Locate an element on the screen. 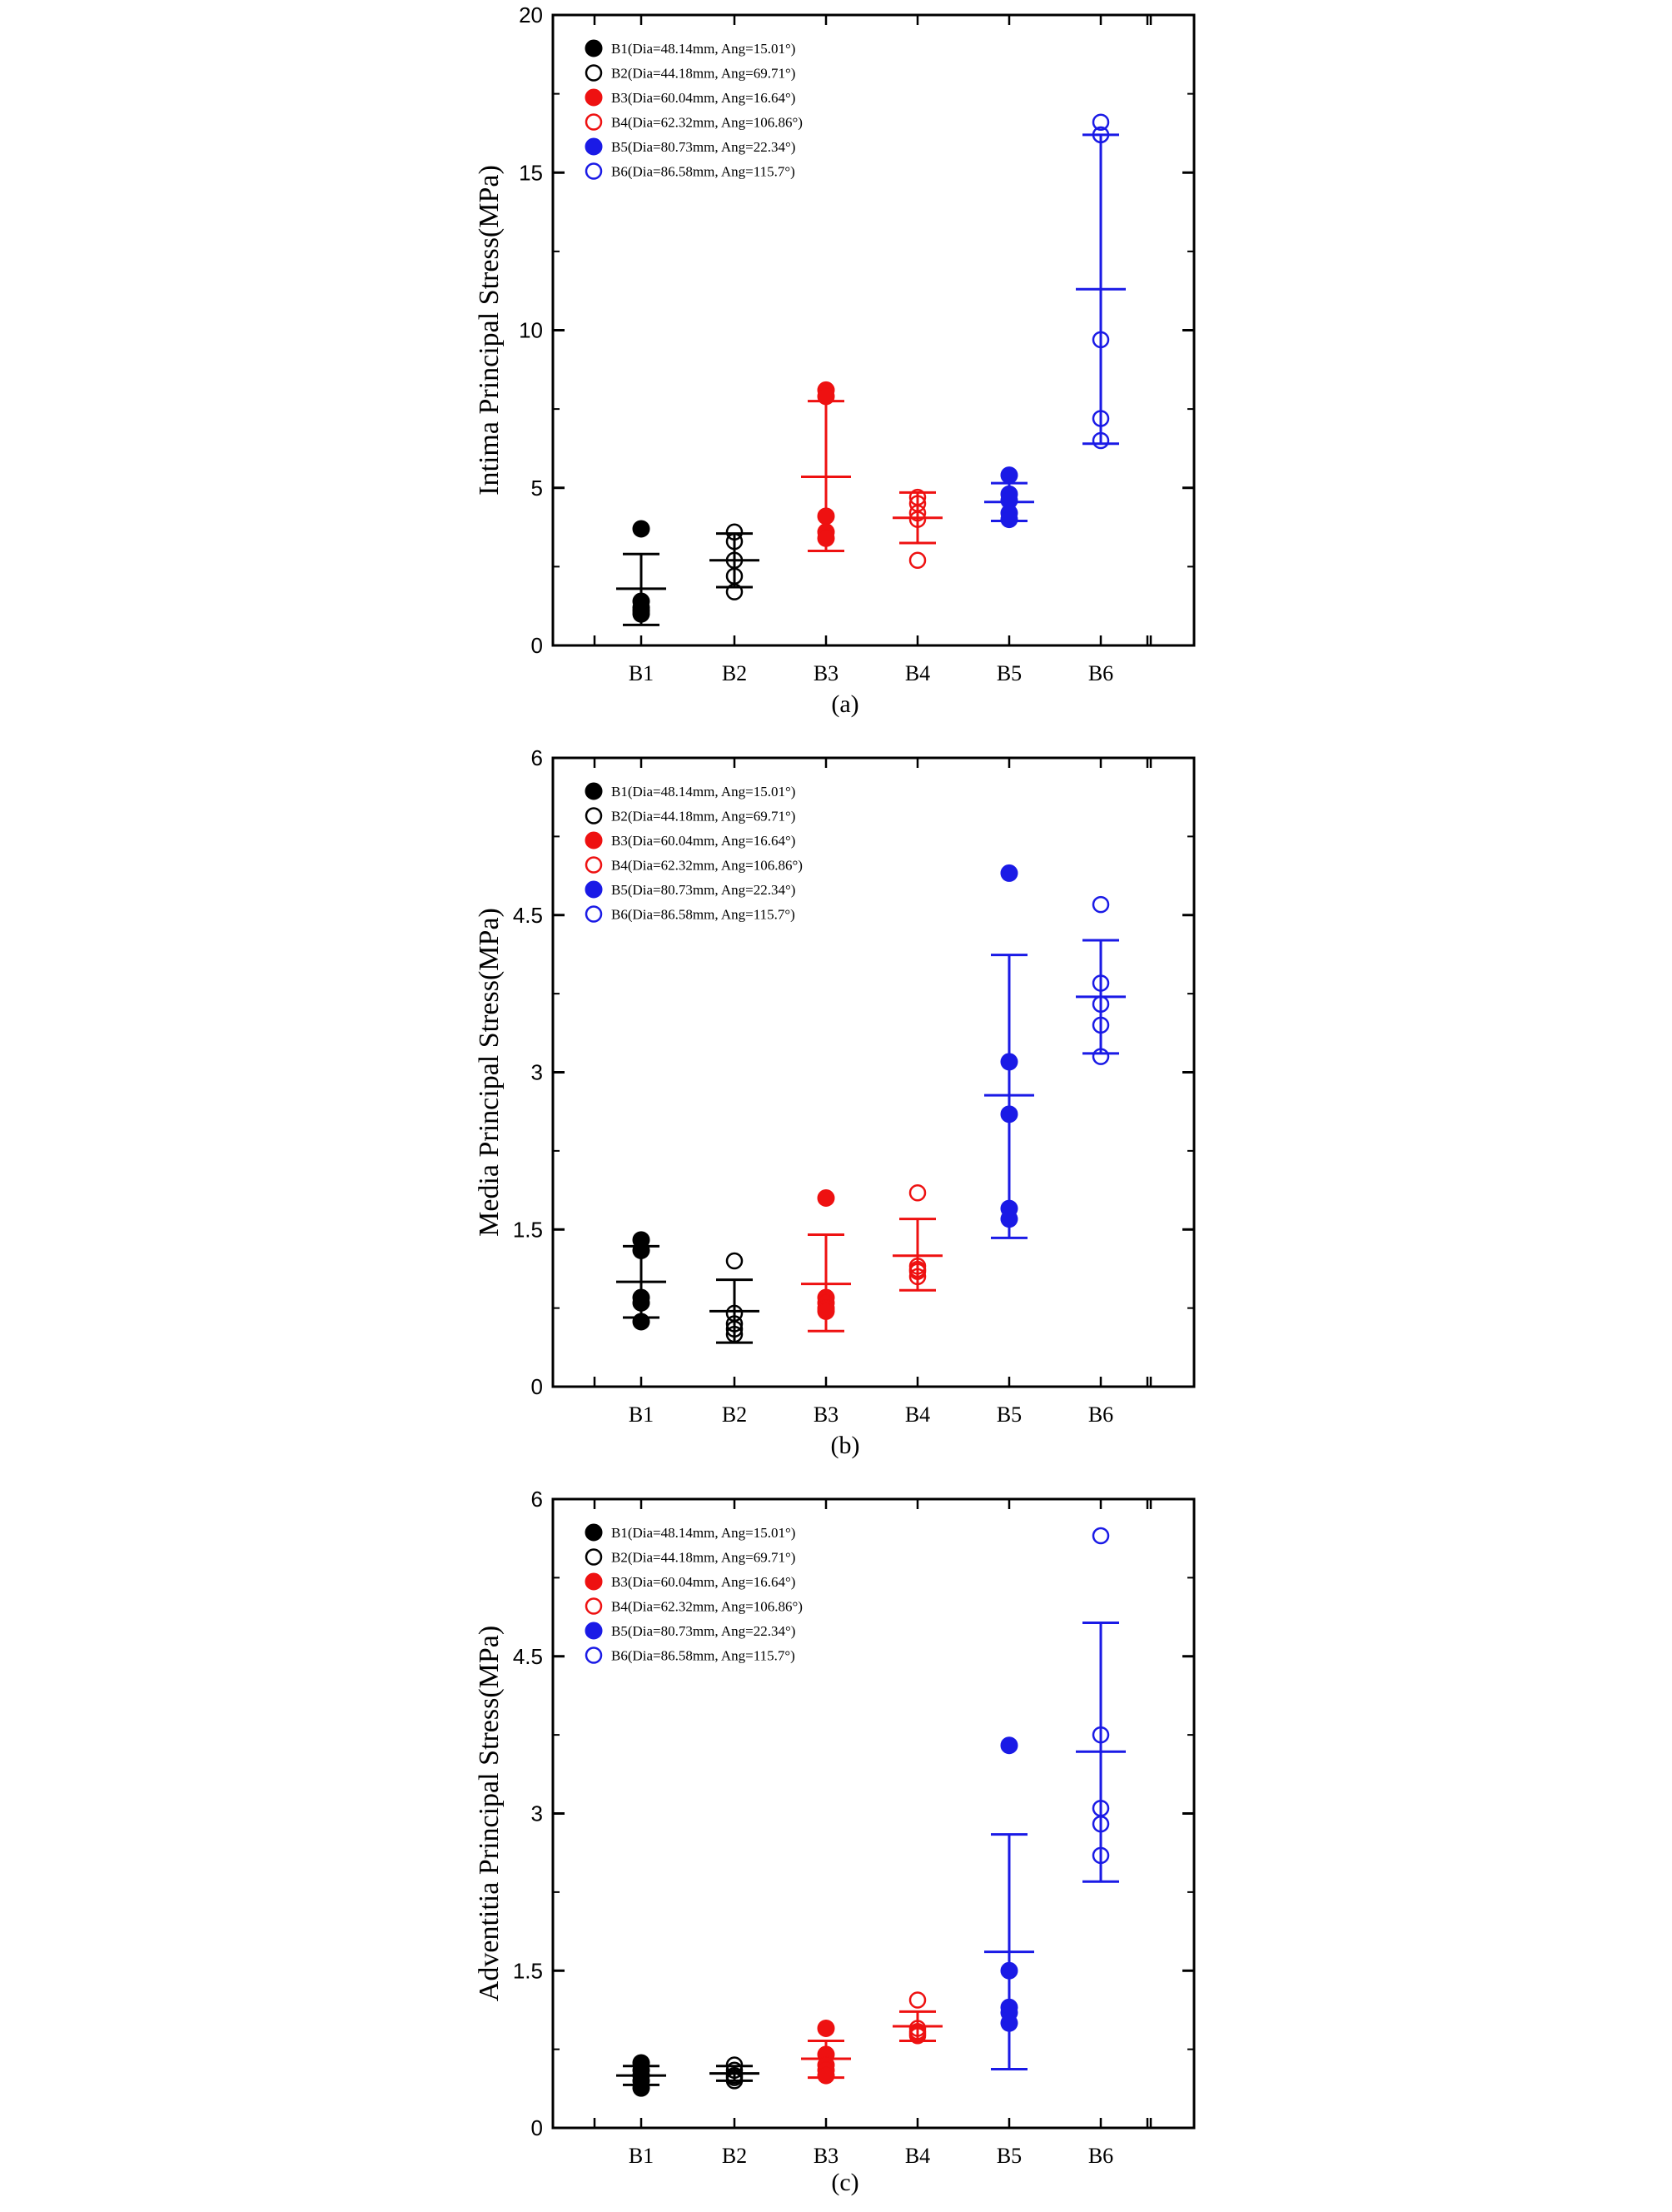 This screenshot has height=2212, width=1672. x-tick-label-B3: B3 is located at coordinates (826, 2156).